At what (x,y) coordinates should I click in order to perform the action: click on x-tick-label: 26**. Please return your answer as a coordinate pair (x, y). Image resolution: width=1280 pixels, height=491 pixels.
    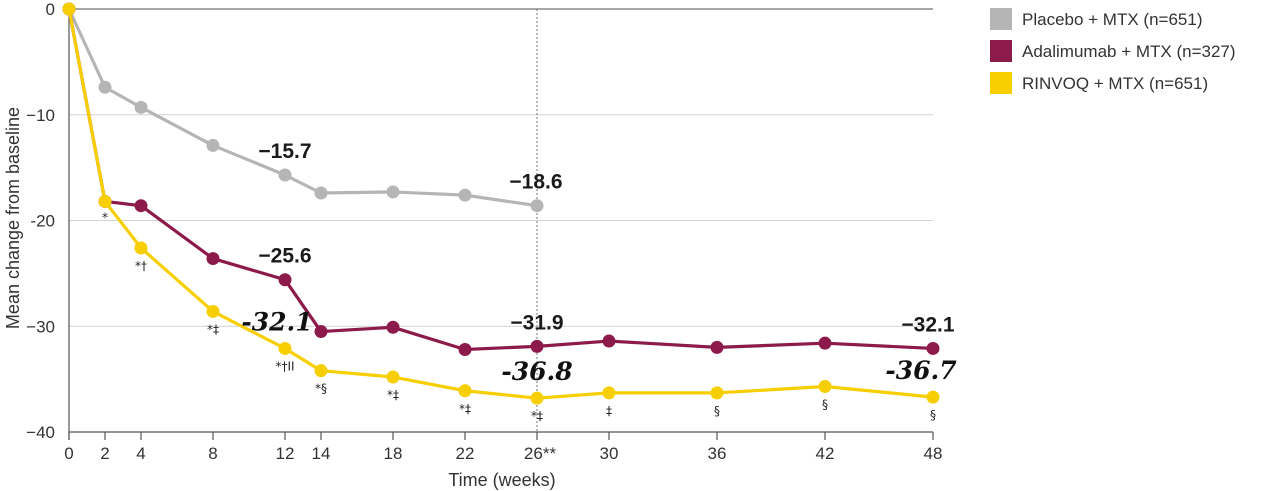
    Looking at the image, I should click on (540, 453).